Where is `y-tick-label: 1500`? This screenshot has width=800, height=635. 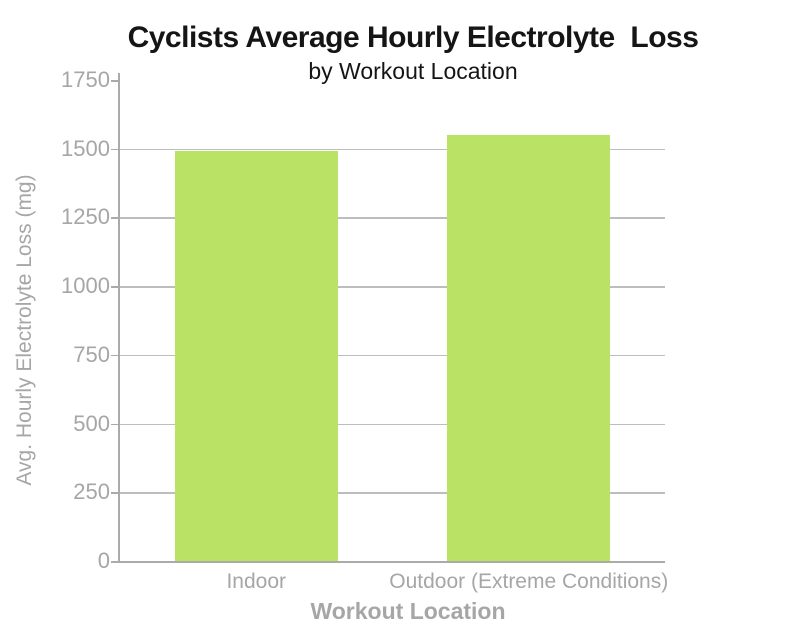
y-tick-label: 1500 is located at coordinates (85, 148).